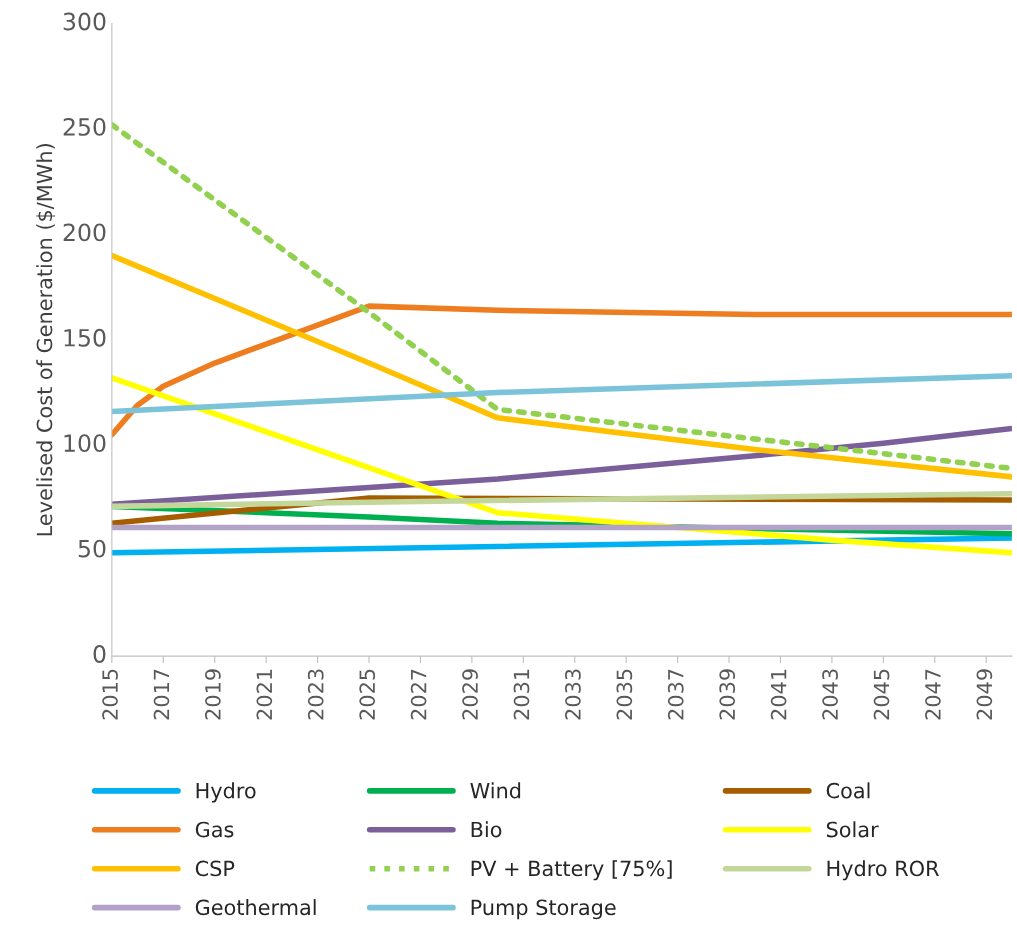 The image size is (1017, 944). What do you see at coordinates (161, 694) in the screenshot?
I see `x-tick-label: 2017` at bounding box center [161, 694].